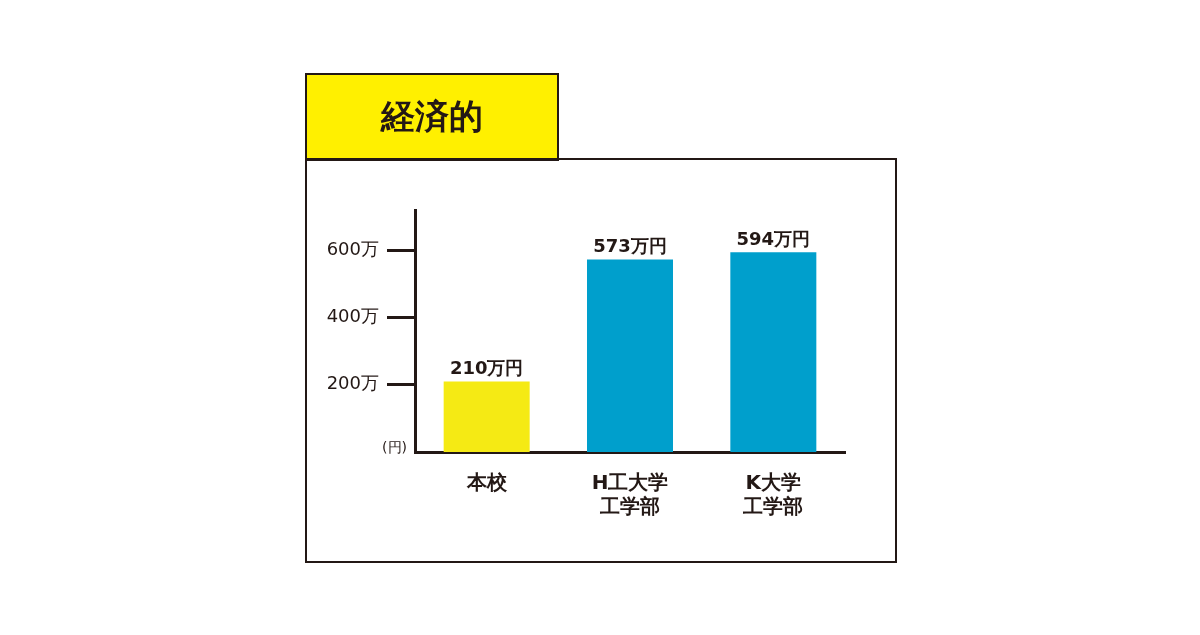 This screenshot has height=635, width=1200. I want to click on data-label: 210万円, so click(486, 368).